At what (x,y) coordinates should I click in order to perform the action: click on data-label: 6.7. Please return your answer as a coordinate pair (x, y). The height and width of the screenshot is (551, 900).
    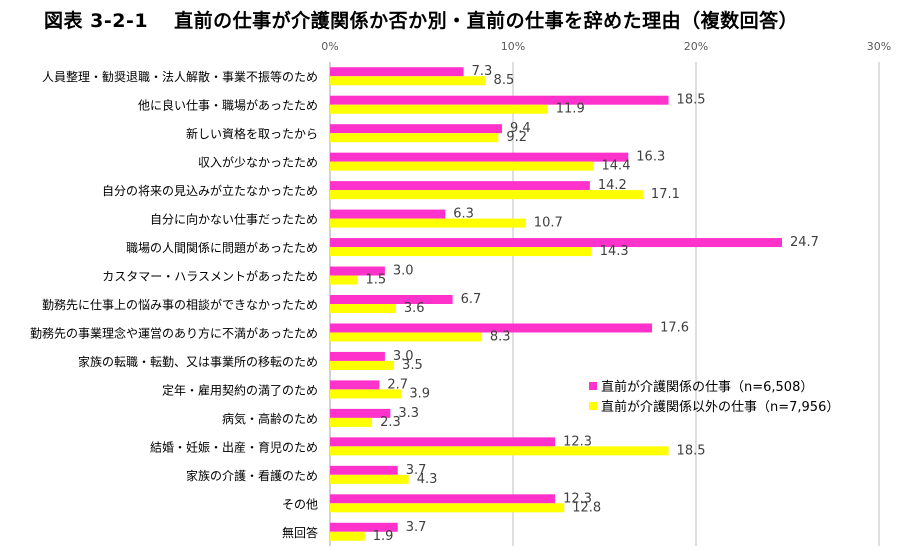
    Looking at the image, I should click on (471, 299).